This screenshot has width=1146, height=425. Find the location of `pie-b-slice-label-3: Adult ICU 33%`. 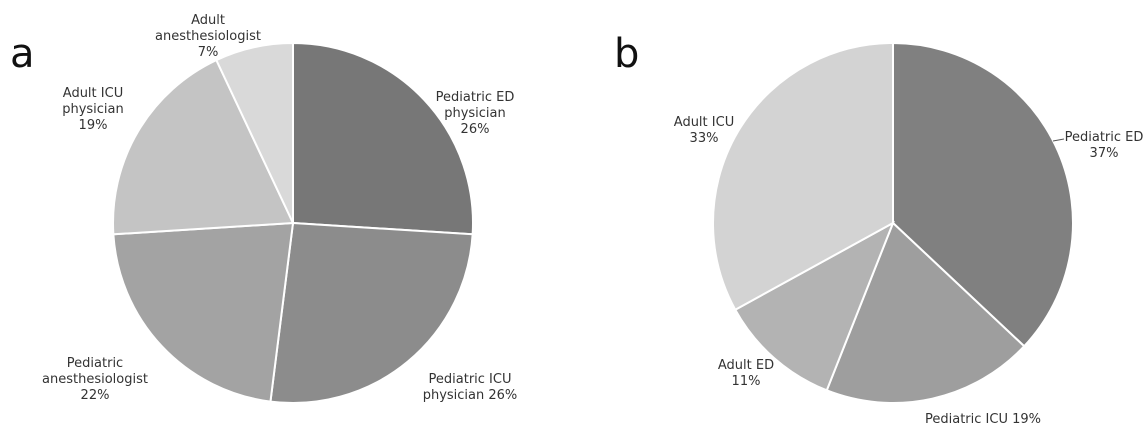

pie-b-slice-label-3: Adult ICU 33% is located at coordinates (704, 130).